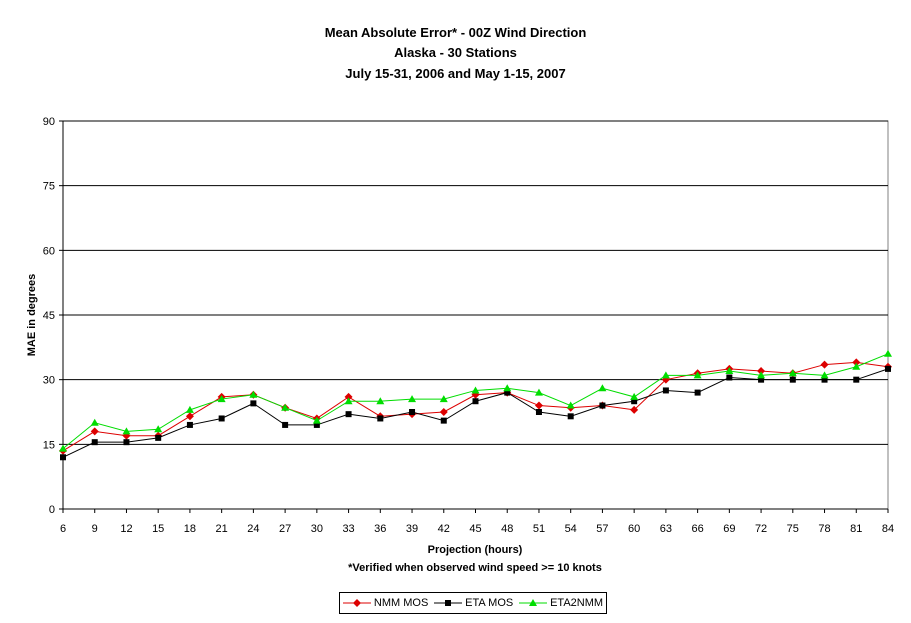 The height and width of the screenshot is (623, 911). Describe the element at coordinates (729, 529) in the screenshot. I see `x-tick-label-69: 69` at that location.